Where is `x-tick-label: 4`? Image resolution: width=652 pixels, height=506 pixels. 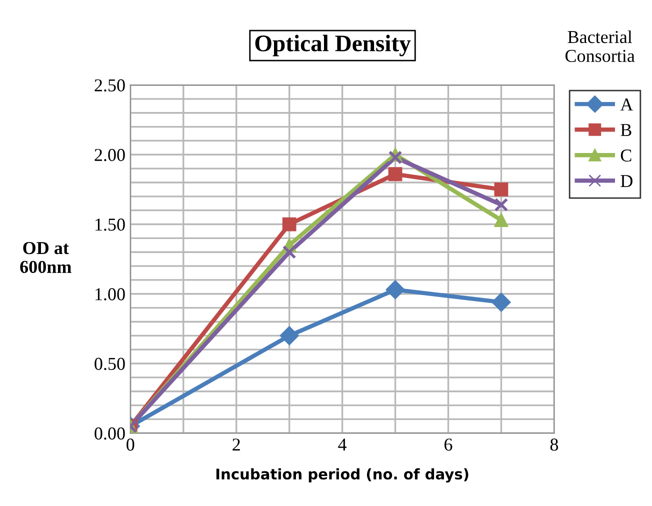 x-tick-label: 4 is located at coordinates (342, 444).